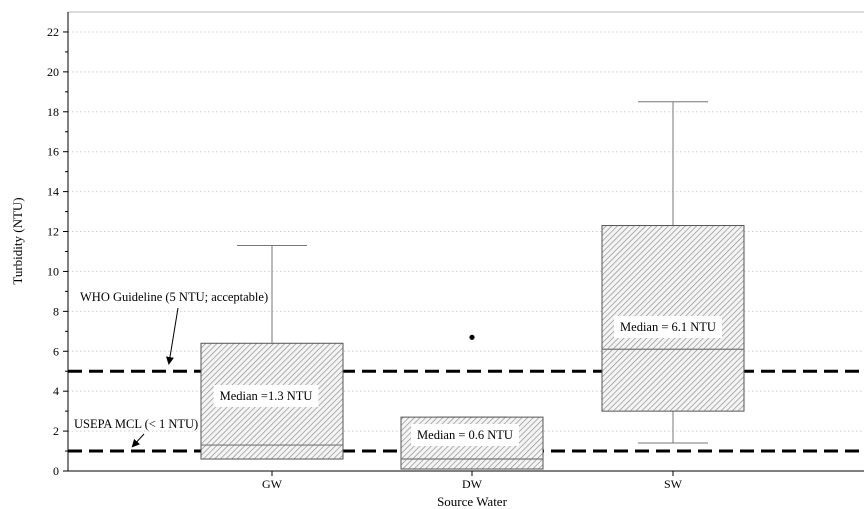 The width and height of the screenshot is (864, 509). What do you see at coordinates (56, 311) in the screenshot?
I see `y-tick-label-8: 8` at bounding box center [56, 311].